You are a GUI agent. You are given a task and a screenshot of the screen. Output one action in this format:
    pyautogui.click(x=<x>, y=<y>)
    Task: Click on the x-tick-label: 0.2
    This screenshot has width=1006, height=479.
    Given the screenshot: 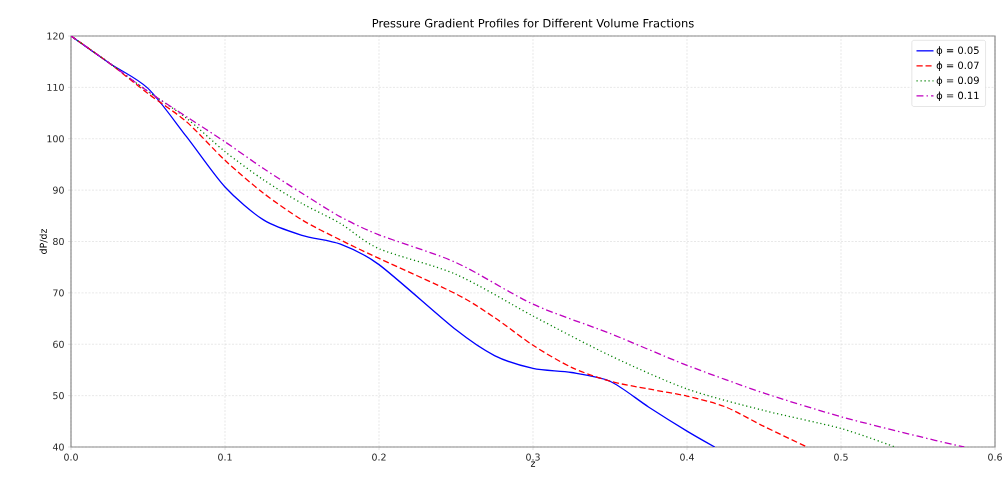 What is the action you would take?
    pyautogui.click(x=379, y=457)
    